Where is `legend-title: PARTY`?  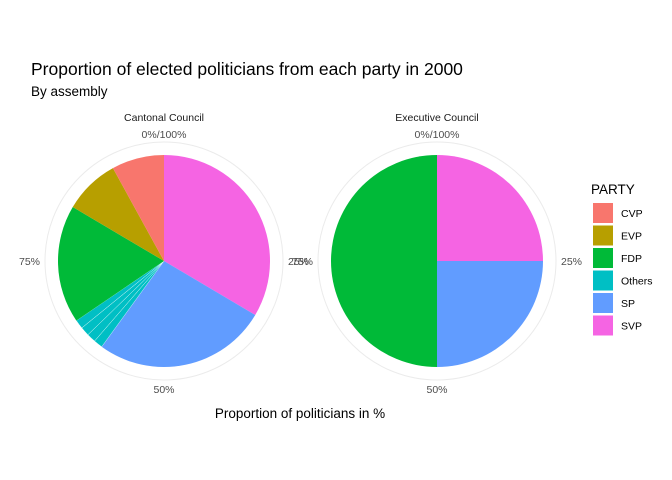
legend-title: PARTY is located at coordinates (613, 189).